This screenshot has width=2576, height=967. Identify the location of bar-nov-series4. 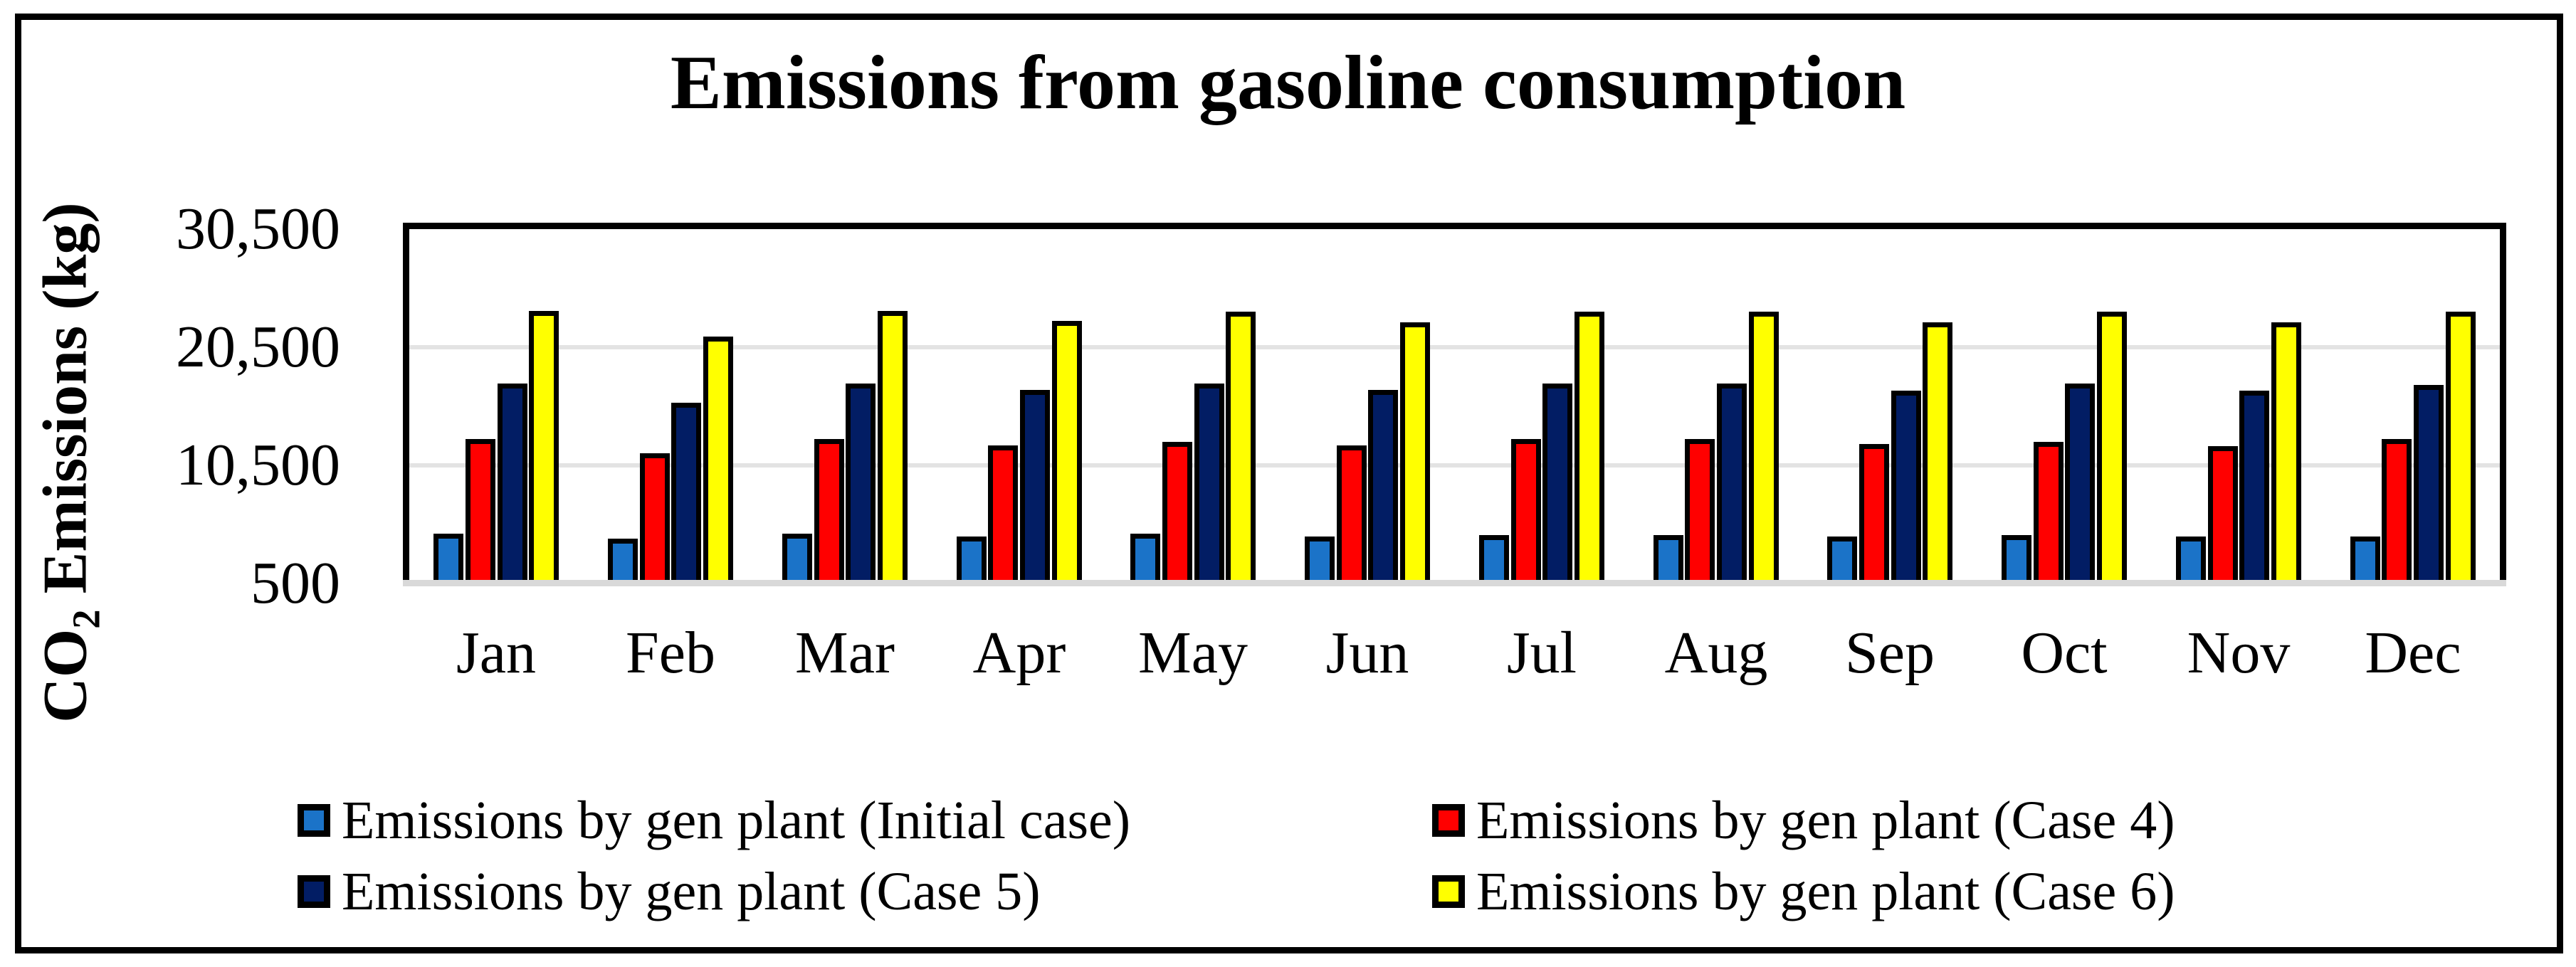
(2286, 452).